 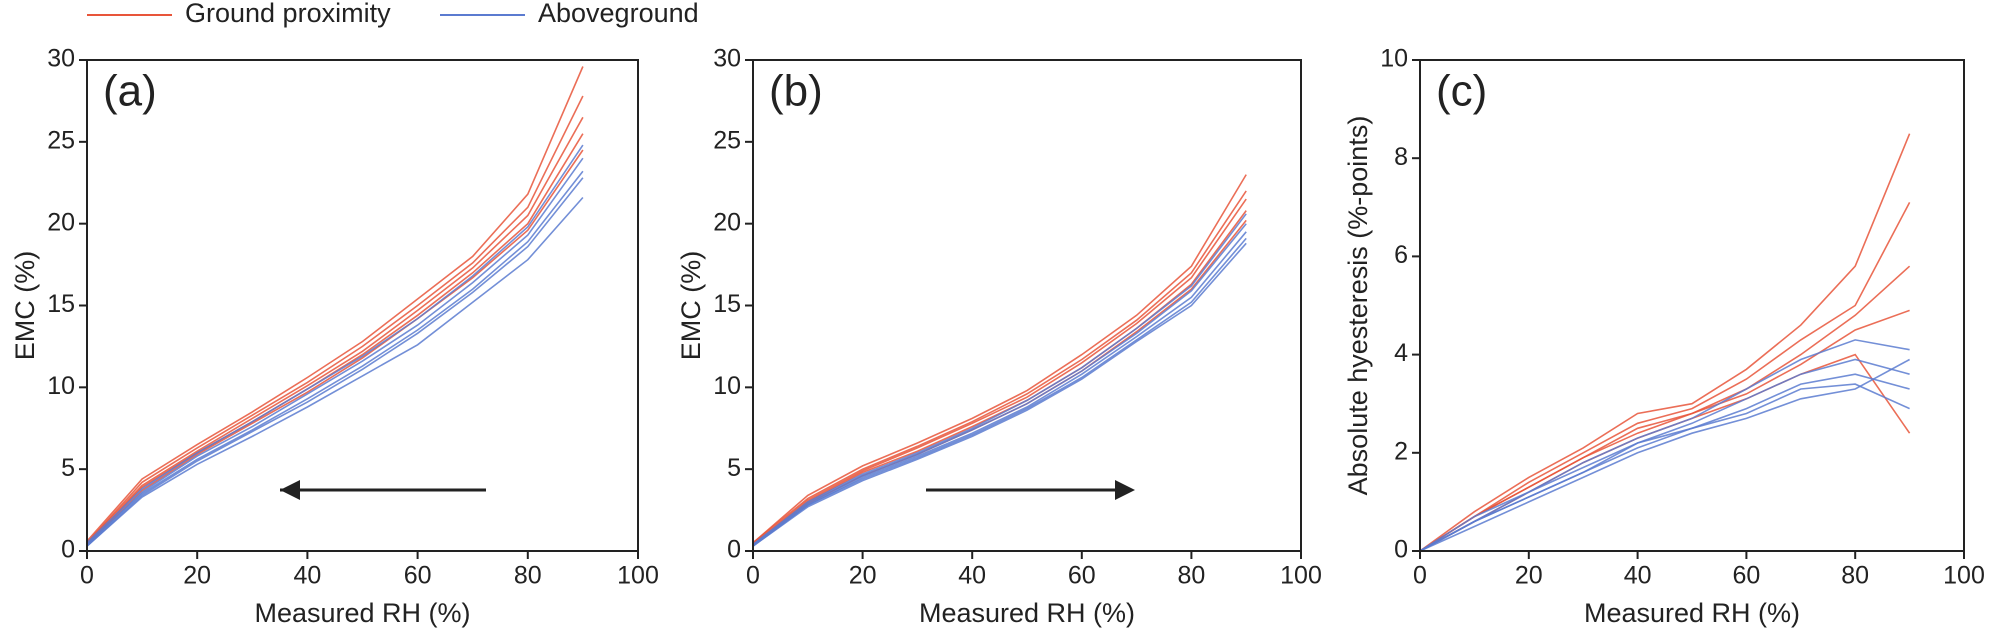 What do you see at coordinates (1358, 306) in the screenshot?
I see `y-axis-label: Absolute hyesteresis (%-points)` at bounding box center [1358, 306].